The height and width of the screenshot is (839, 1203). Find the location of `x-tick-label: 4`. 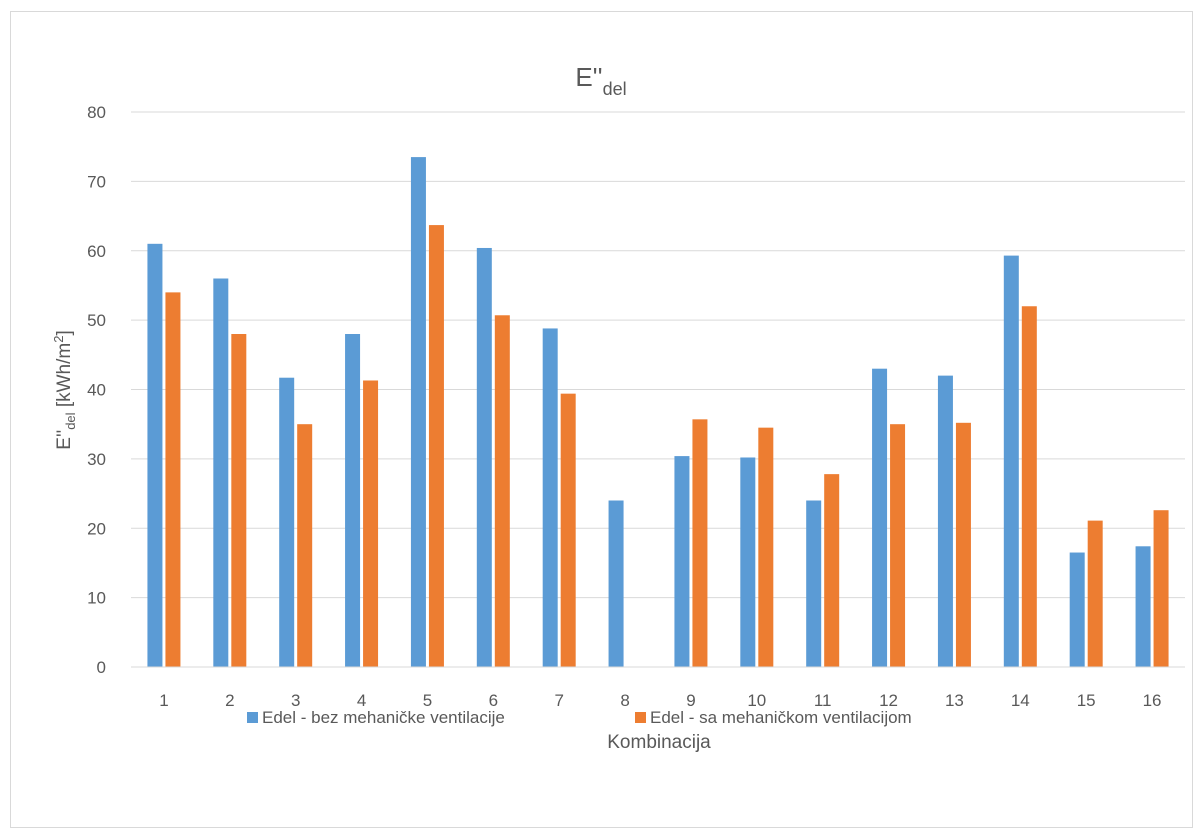

x-tick-label: 4 is located at coordinates (361, 700).